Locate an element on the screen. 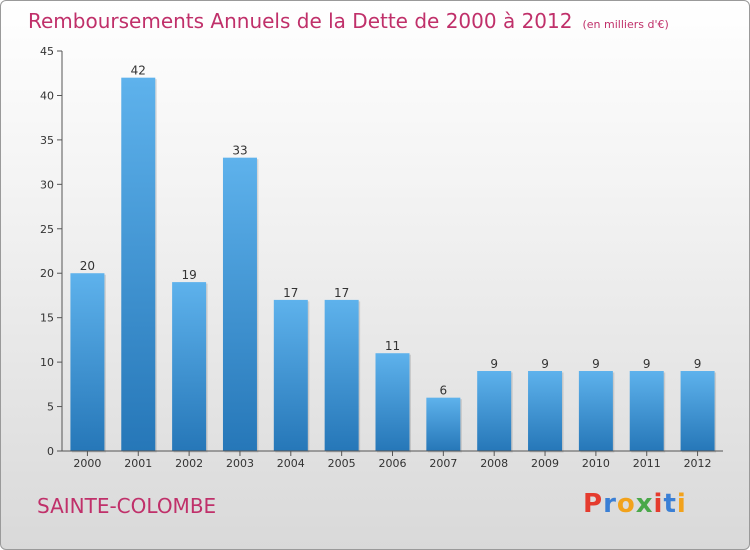 The width and height of the screenshot is (750, 550). y-tick-label: 20 is located at coordinates (47, 273).